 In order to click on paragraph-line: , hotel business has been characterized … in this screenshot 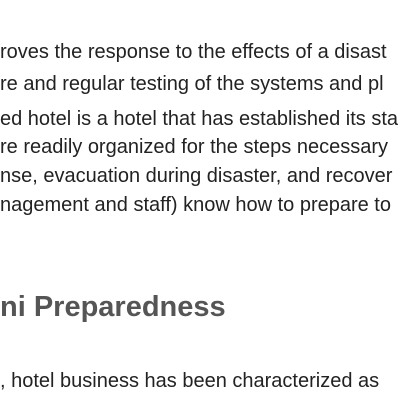, I will do `click(190, 381)`.